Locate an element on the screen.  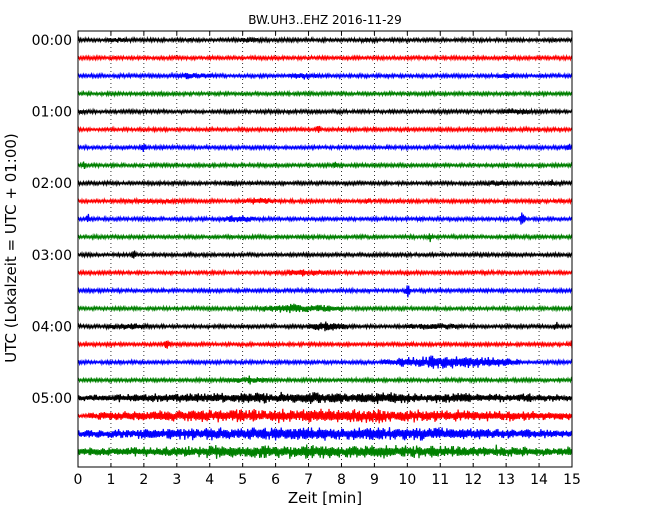
x-axis-label: Zeit [min] is located at coordinates (325, 498).